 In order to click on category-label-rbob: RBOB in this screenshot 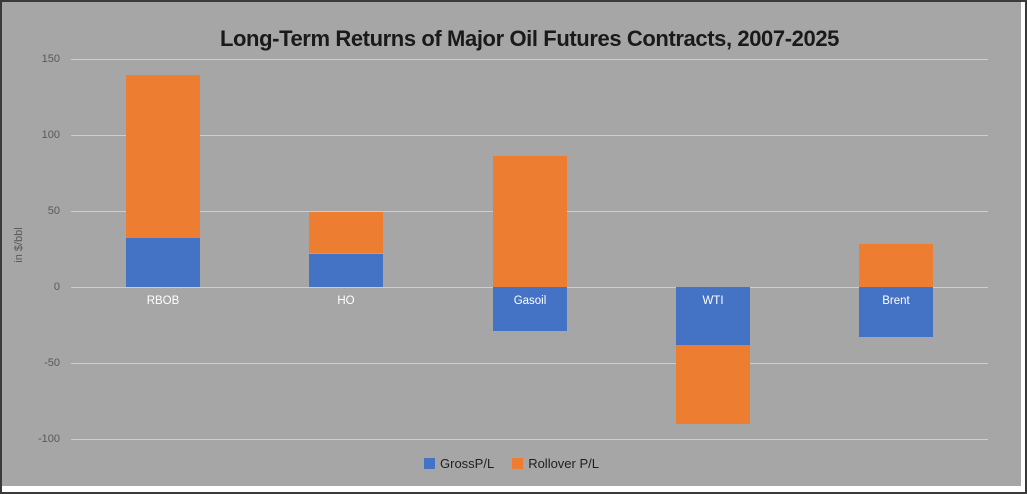, I will do `click(163, 301)`.